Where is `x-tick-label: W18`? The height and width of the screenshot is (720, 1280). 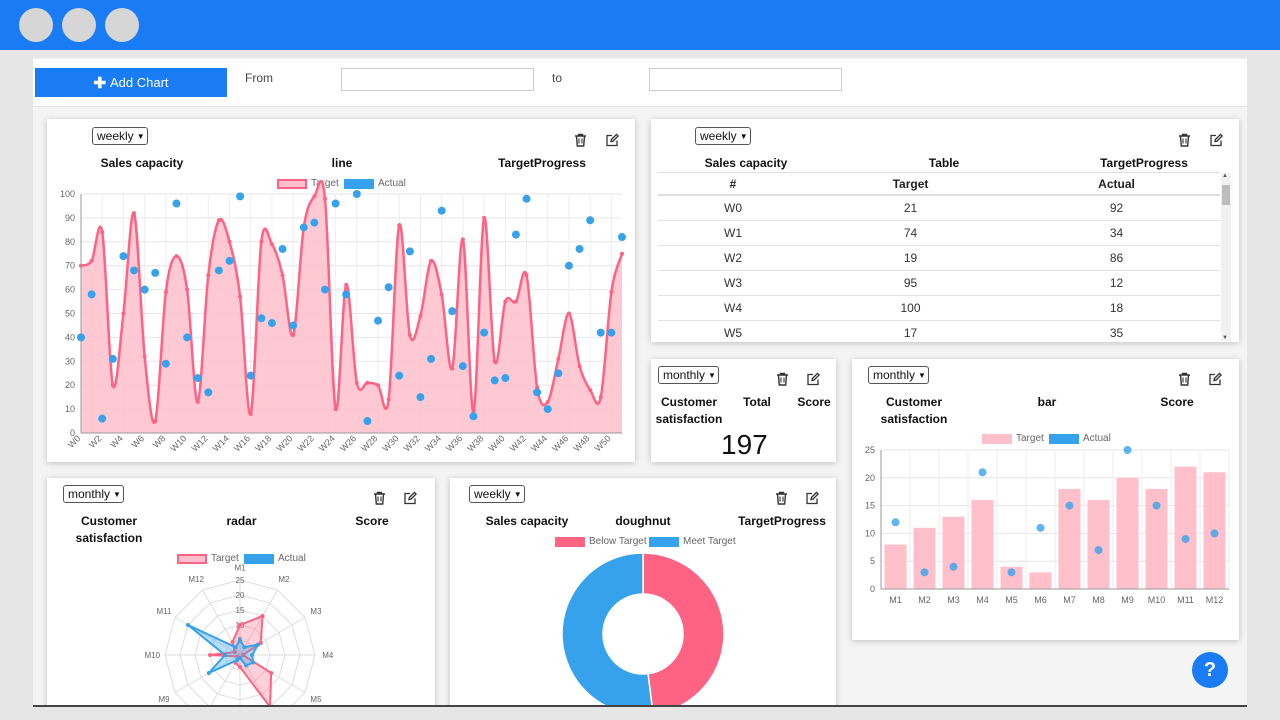 x-tick-label: W18 is located at coordinates (263, 443).